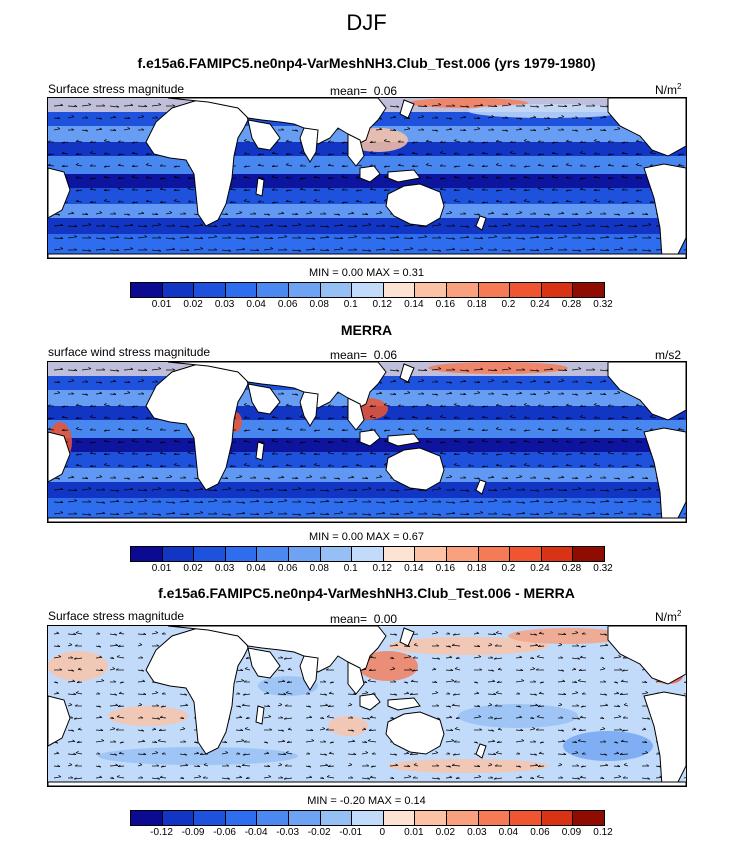 Image resolution: width=733 pixels, height=843 pixels. What do you see at coordinates (161, 832) in the screenshot?
I see `colorbar-tick-label: -0.12` at bounding box center [161, 832].